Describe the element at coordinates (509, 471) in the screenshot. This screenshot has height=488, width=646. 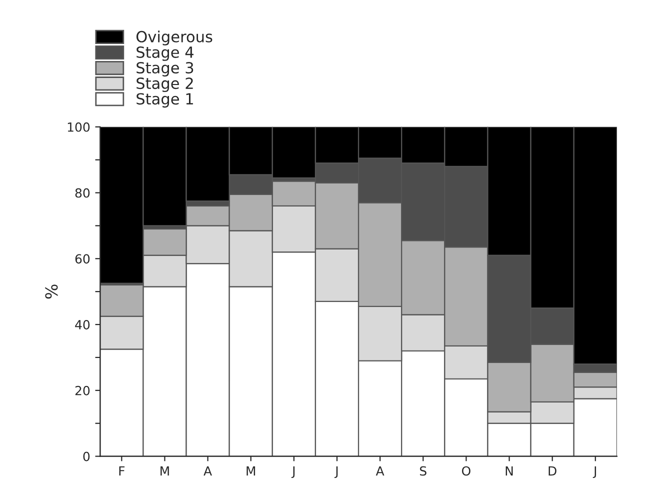
I see `x-tick-label: N` at that location.